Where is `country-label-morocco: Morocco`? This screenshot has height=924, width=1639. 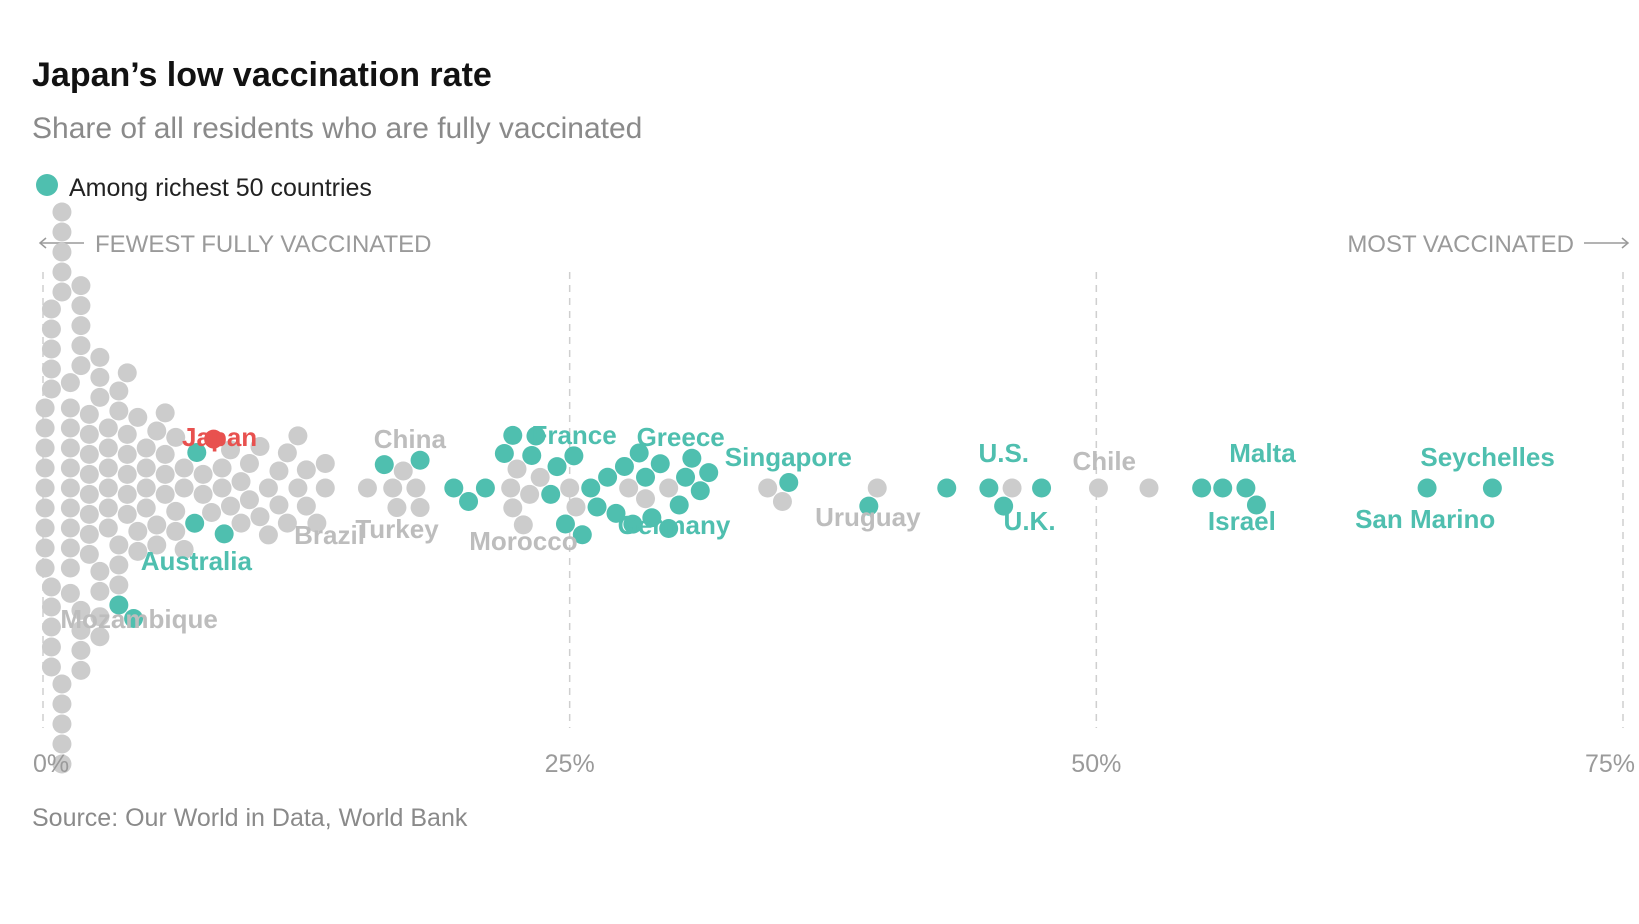
country-label-morocco: Morocco is located at coordinates (523, 541).